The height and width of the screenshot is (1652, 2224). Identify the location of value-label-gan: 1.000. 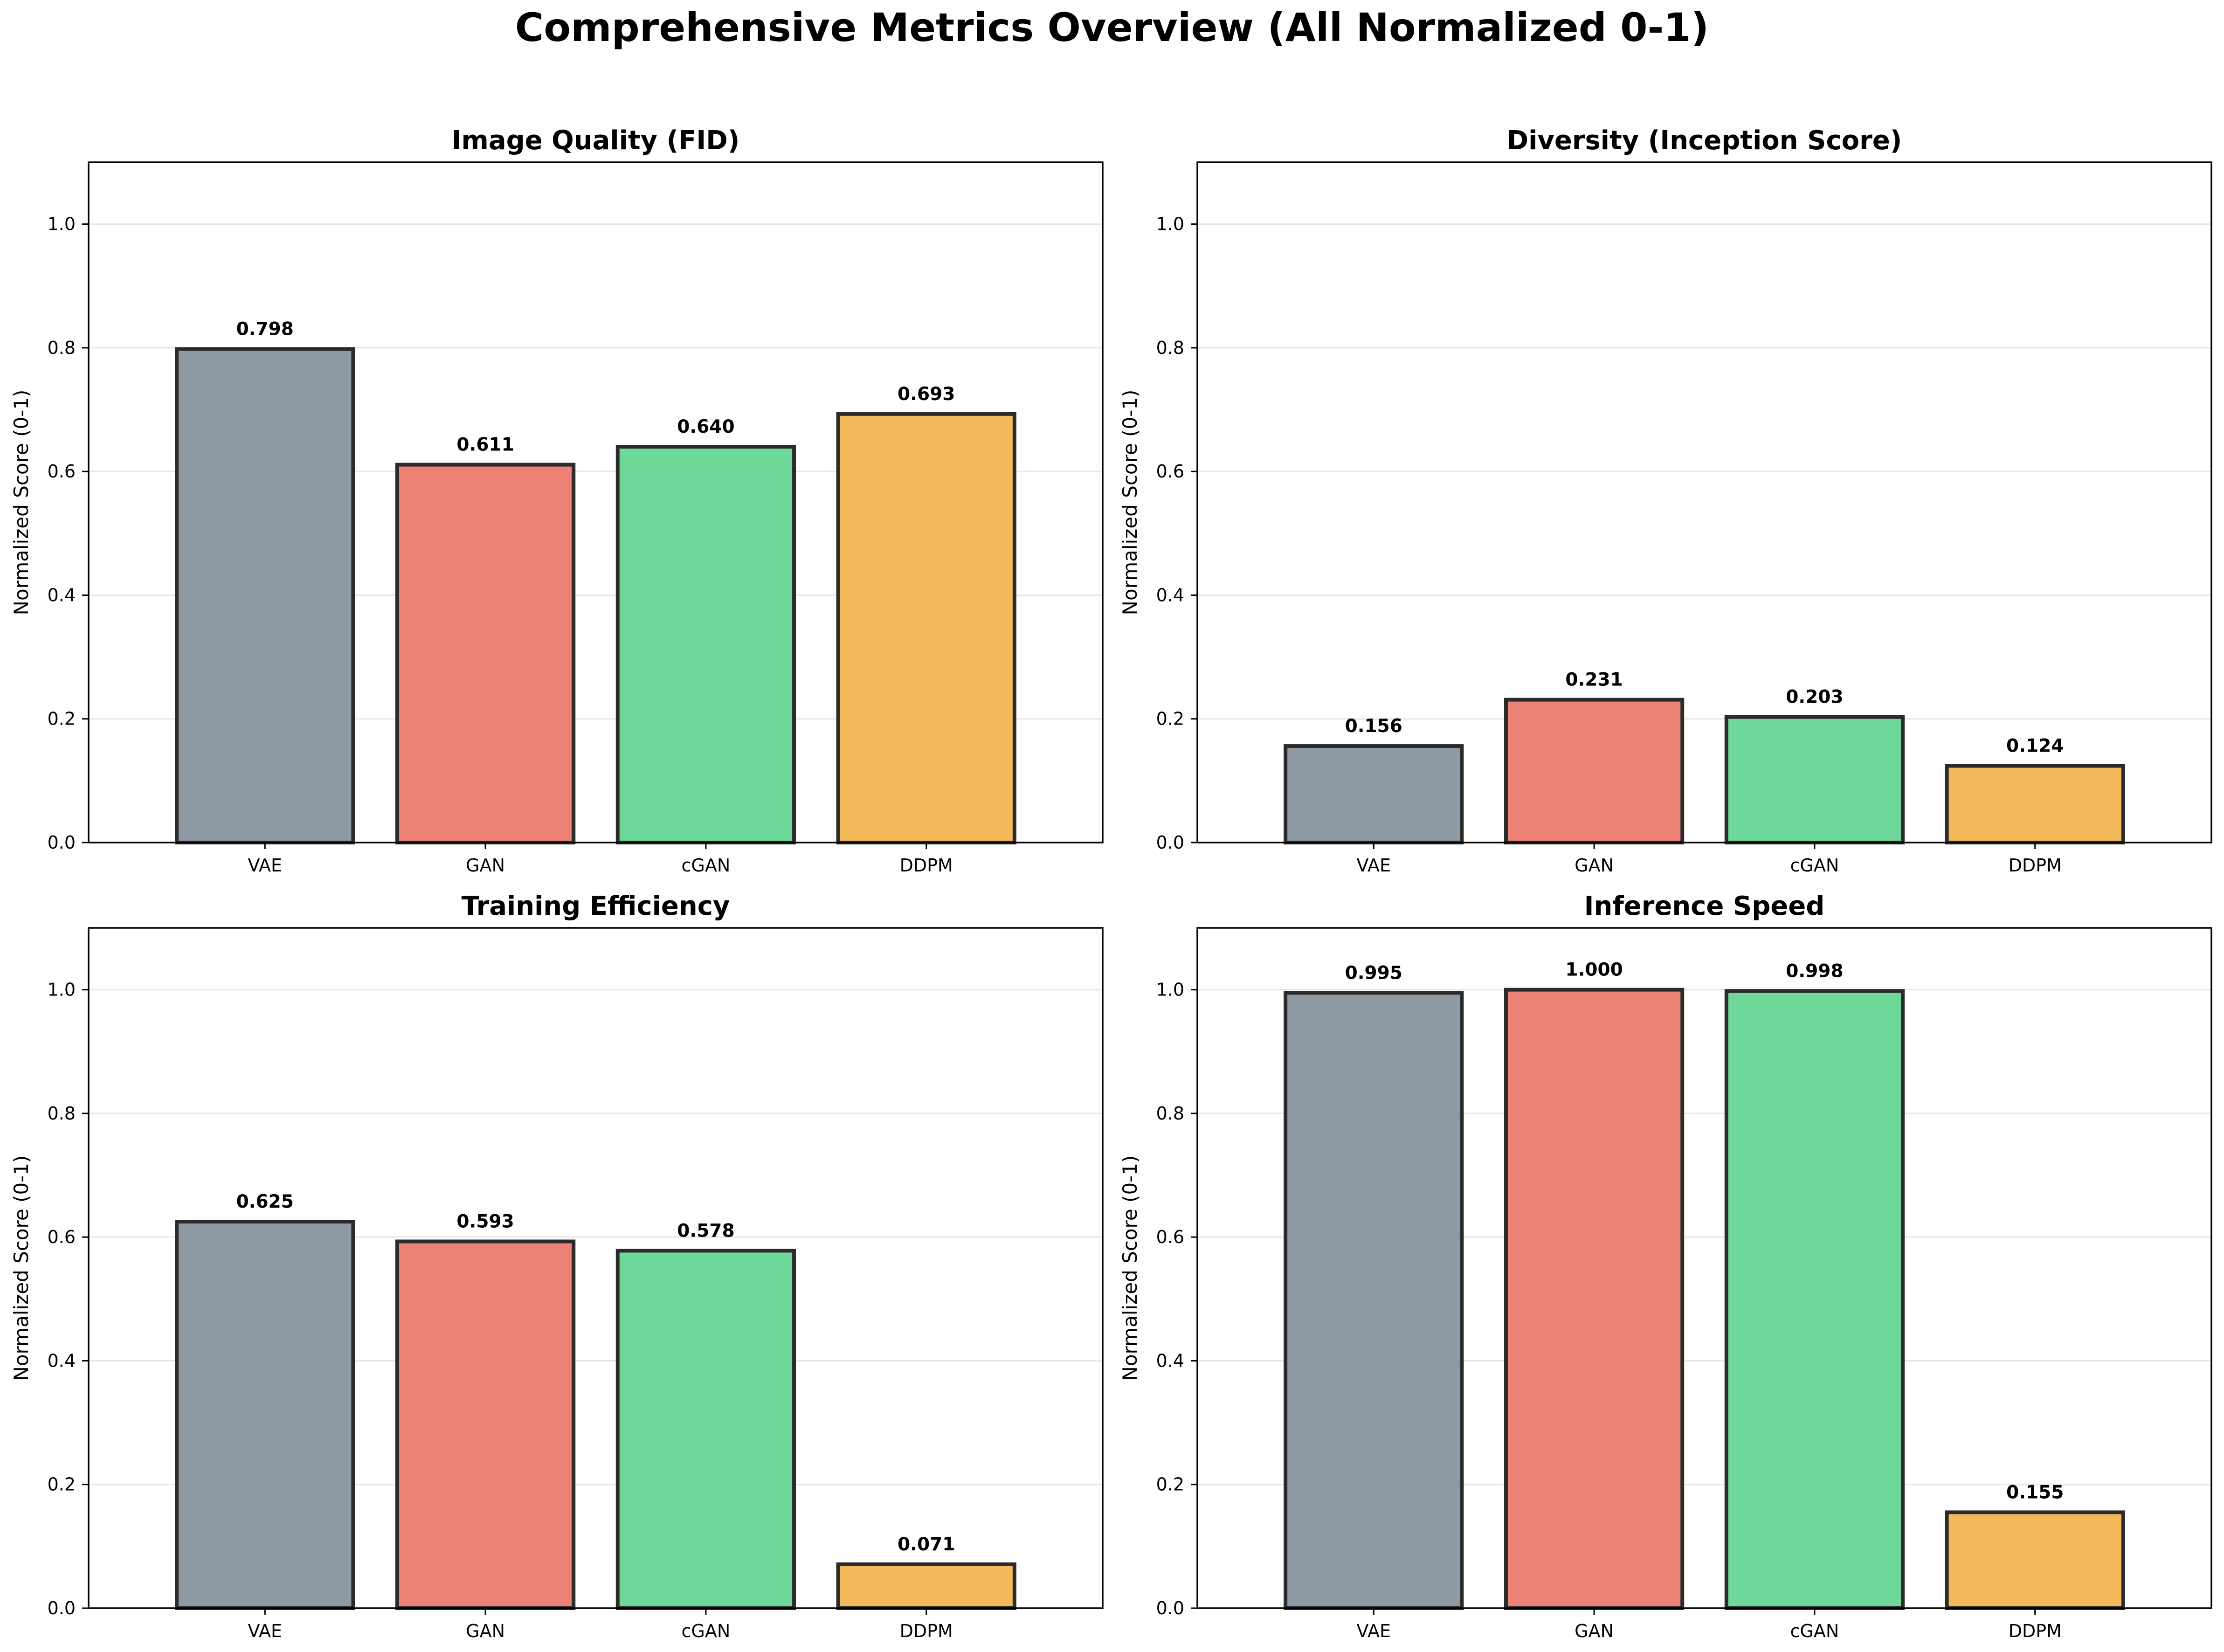
(1594, 970).